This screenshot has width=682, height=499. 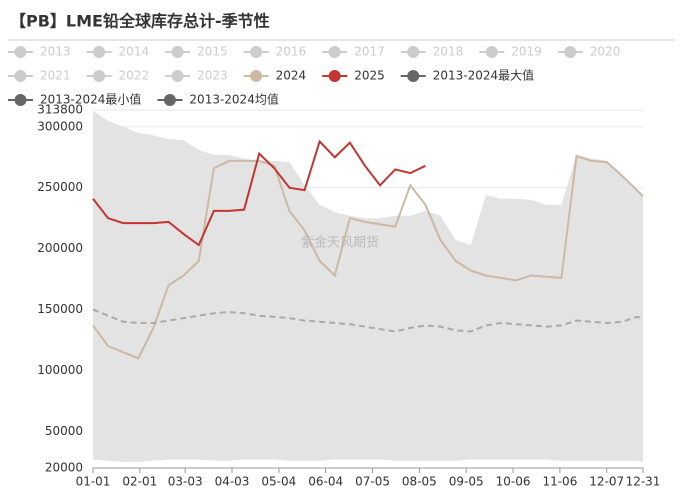 I want to click on y-tick-label: 300000, so click(x=60, y=126).